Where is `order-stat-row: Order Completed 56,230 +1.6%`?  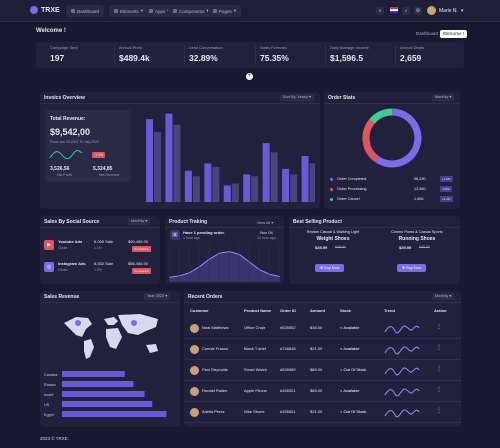
order-stat-row: Order Completed 56,230 +1.6% is located at coordinates (392, 180).